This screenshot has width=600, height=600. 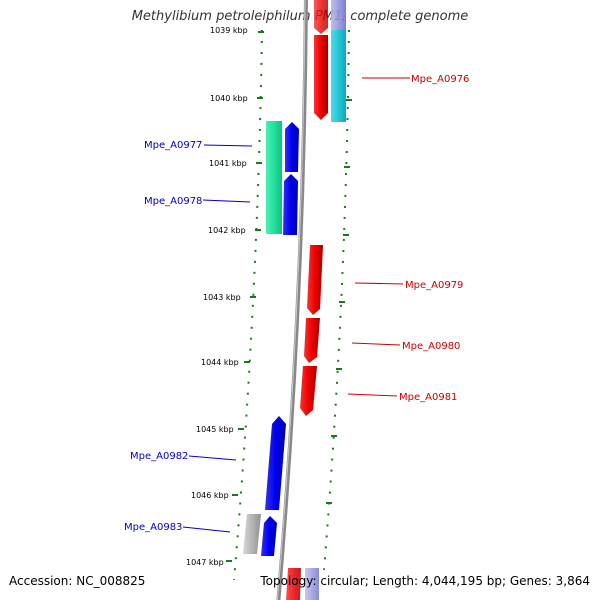 I want to click on feature-bar-violet-top, so click(x=338, y=15).